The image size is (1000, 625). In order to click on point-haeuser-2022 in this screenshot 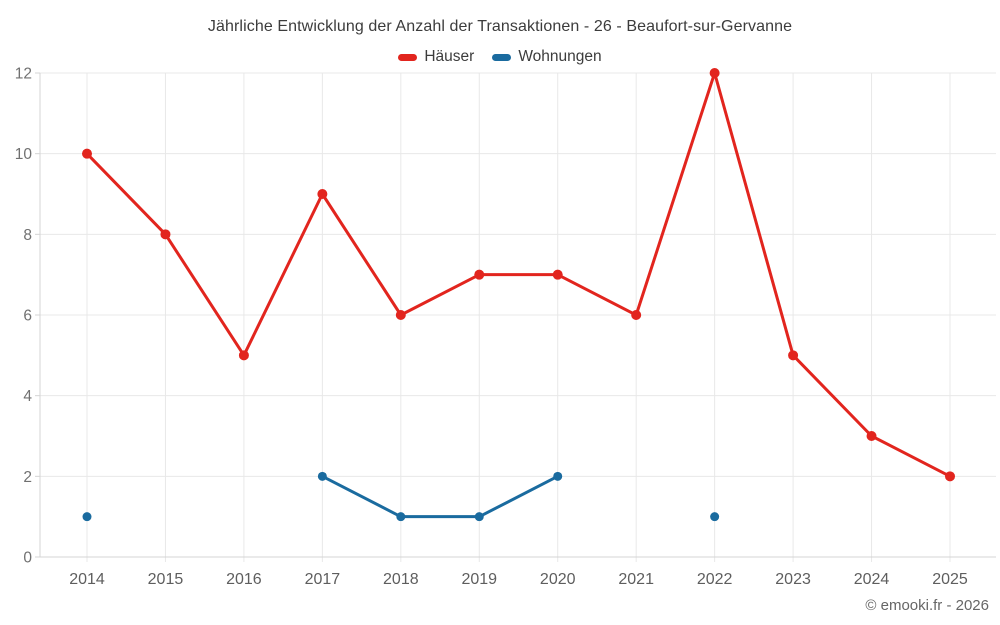, I will do `click(714, 73)`.